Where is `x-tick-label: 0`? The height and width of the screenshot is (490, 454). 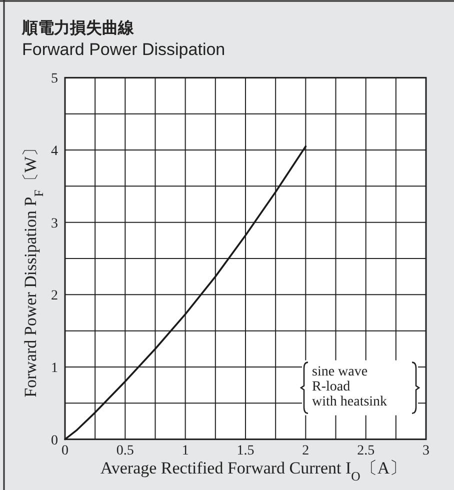
x-tick-label: 0 is located at coordinates (65, 450).